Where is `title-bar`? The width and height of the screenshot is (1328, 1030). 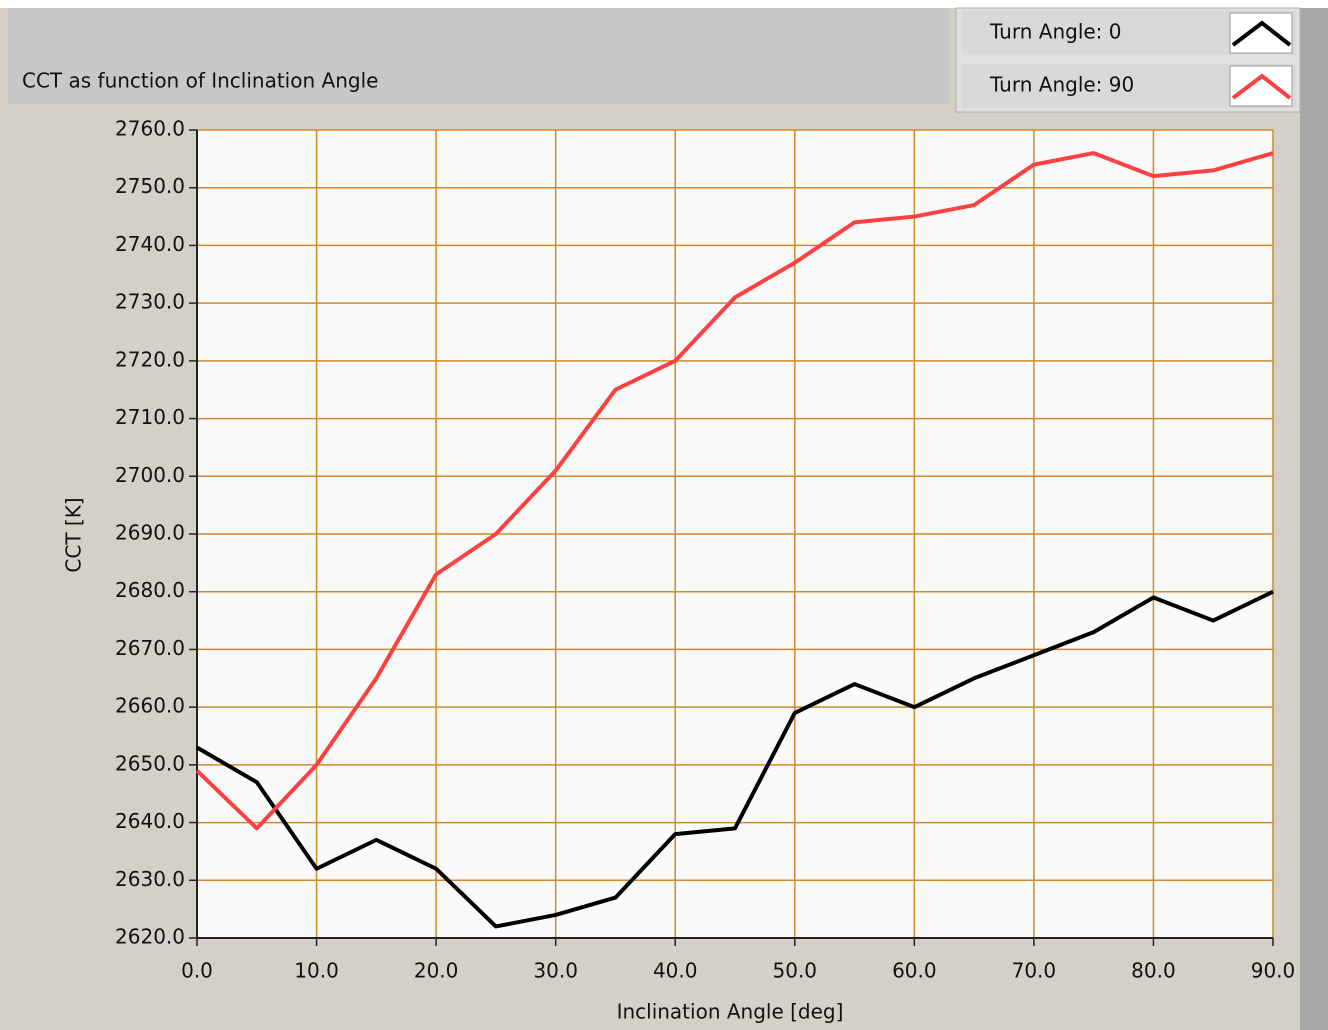 title-bar is located at coordinates (479, 56).